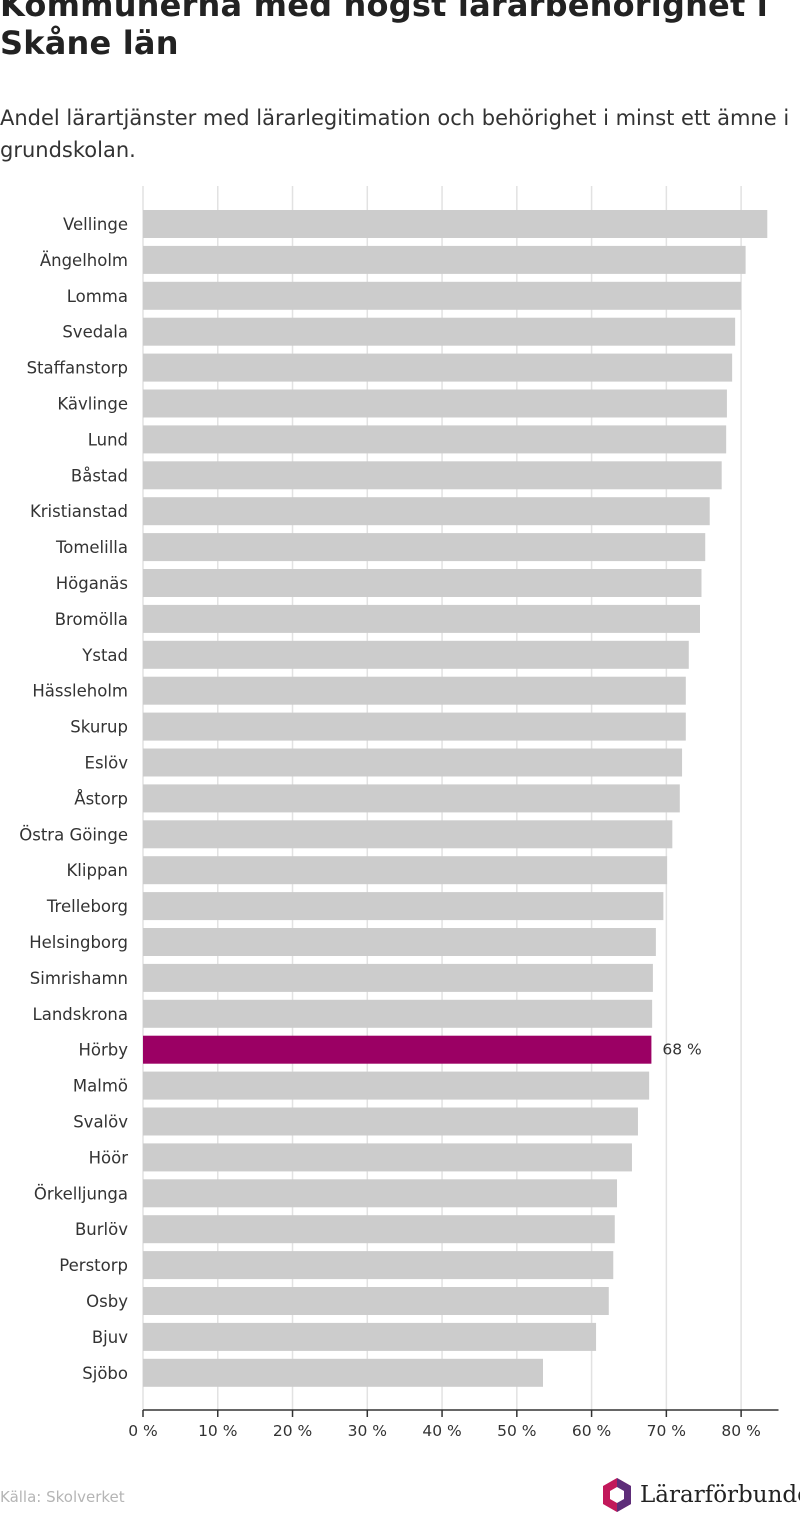 This screenshot has height=1520, width=800. Describe the element at coordinates (91, 547) in the screenshot. I see `category-label: Tomelilla` at that location.